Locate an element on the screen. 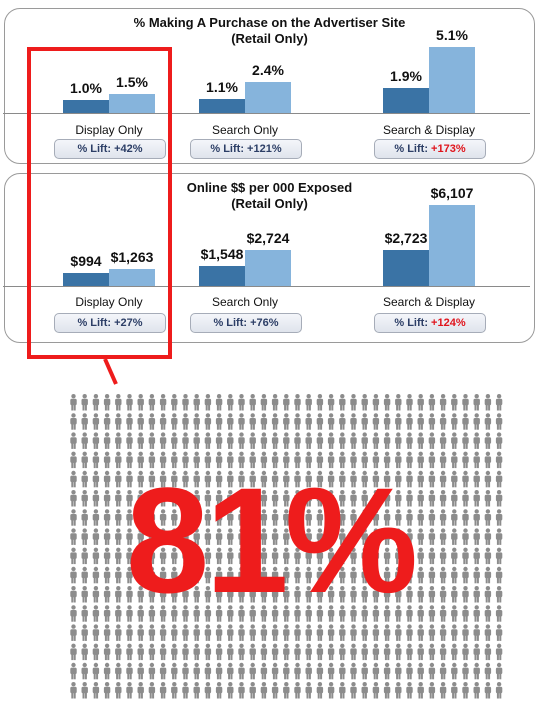  category-label: Search Only is located at coordinates (245, 302).